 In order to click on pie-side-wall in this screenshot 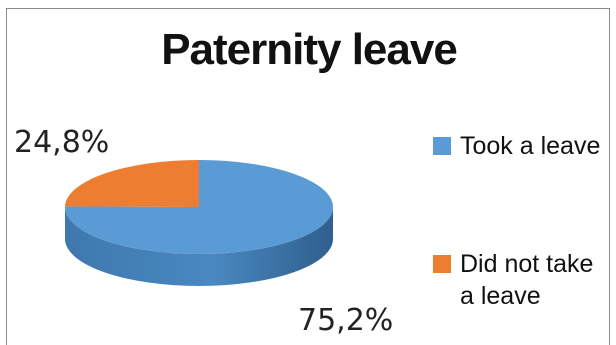, I will do `click(199, 246)`.